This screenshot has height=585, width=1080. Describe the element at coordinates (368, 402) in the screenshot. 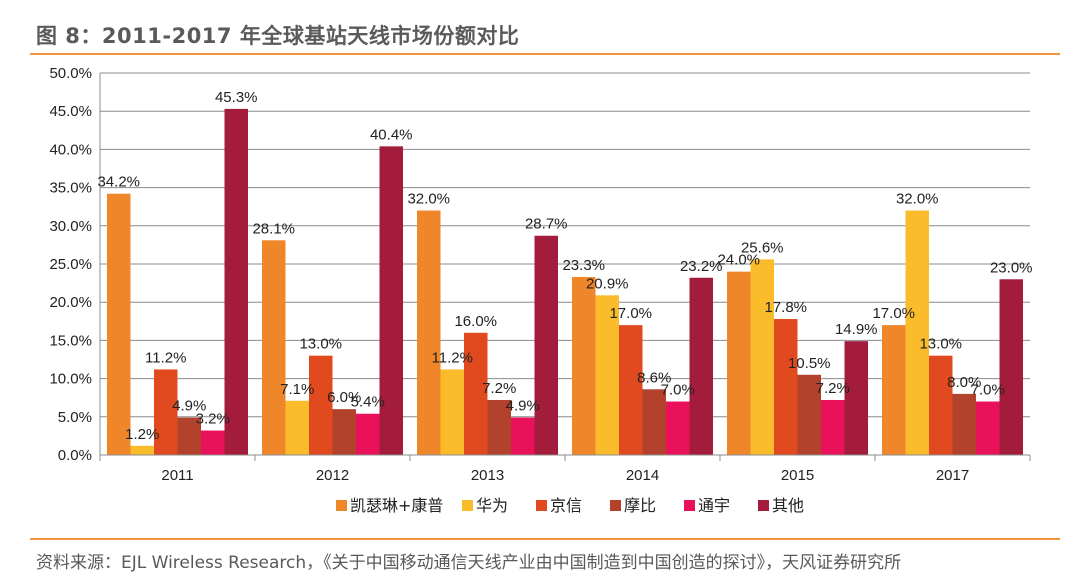

I see `data-label: 5.4%` at that location.